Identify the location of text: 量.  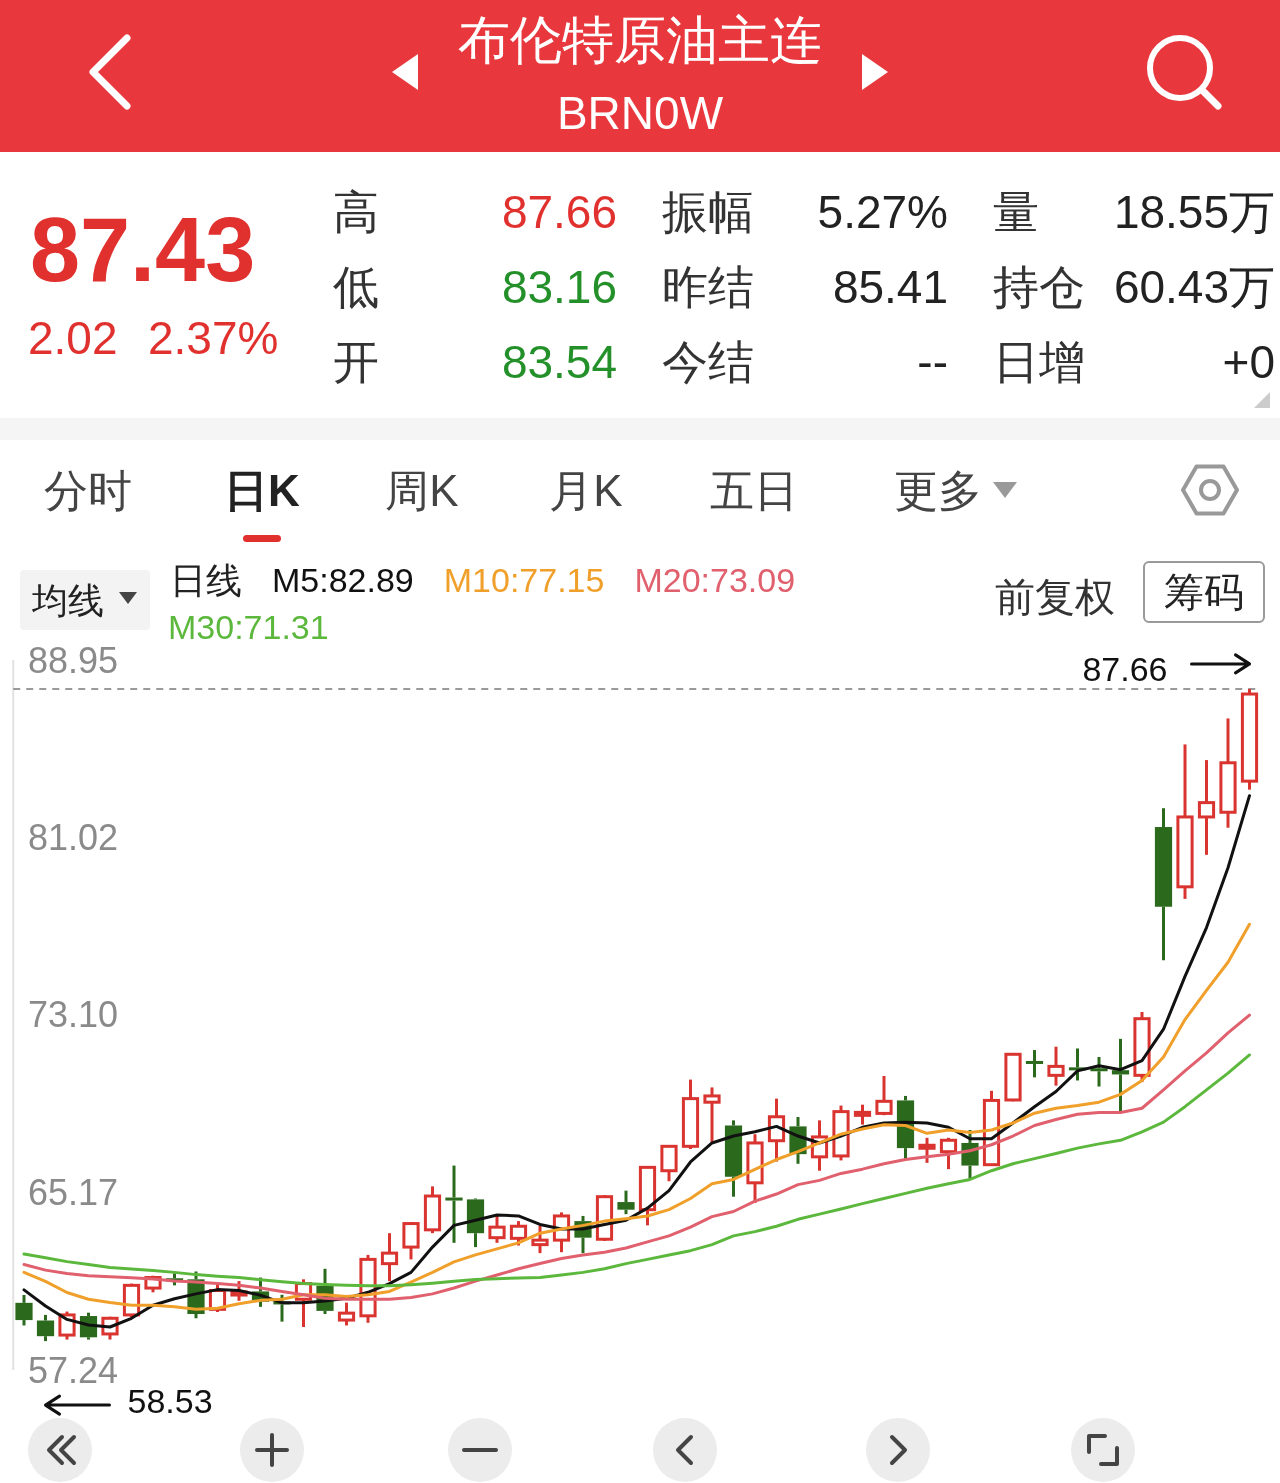
(1016, 212).